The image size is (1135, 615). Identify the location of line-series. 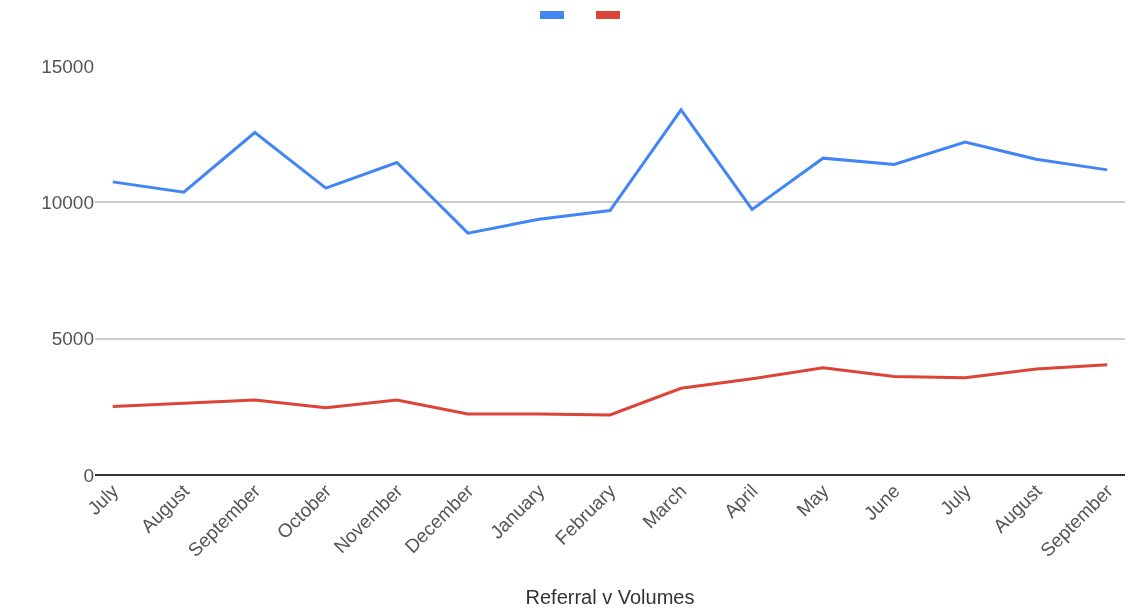
(610, 390).